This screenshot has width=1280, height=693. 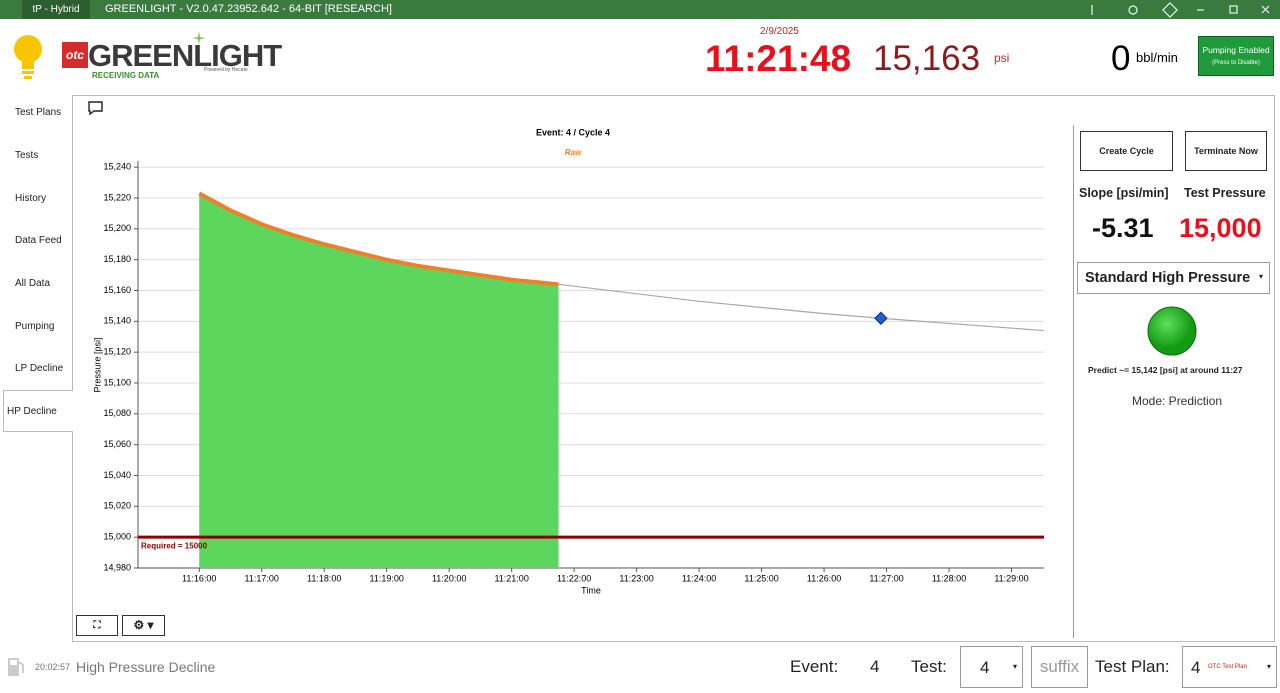 I want to click on app-tab: tP - Hybrid, so click(x=56, y=9).